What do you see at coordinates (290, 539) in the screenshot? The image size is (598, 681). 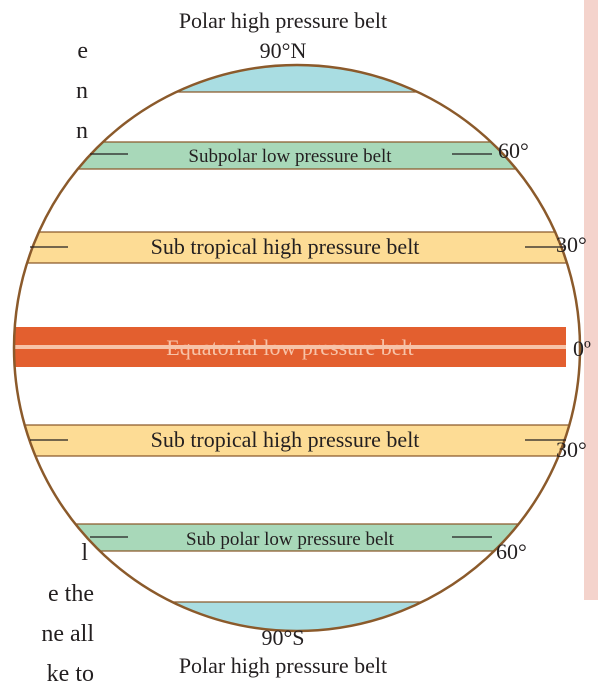 I see `label-subpolar-south: Sub polar low pressure belt` at bounding box center [290, 539].